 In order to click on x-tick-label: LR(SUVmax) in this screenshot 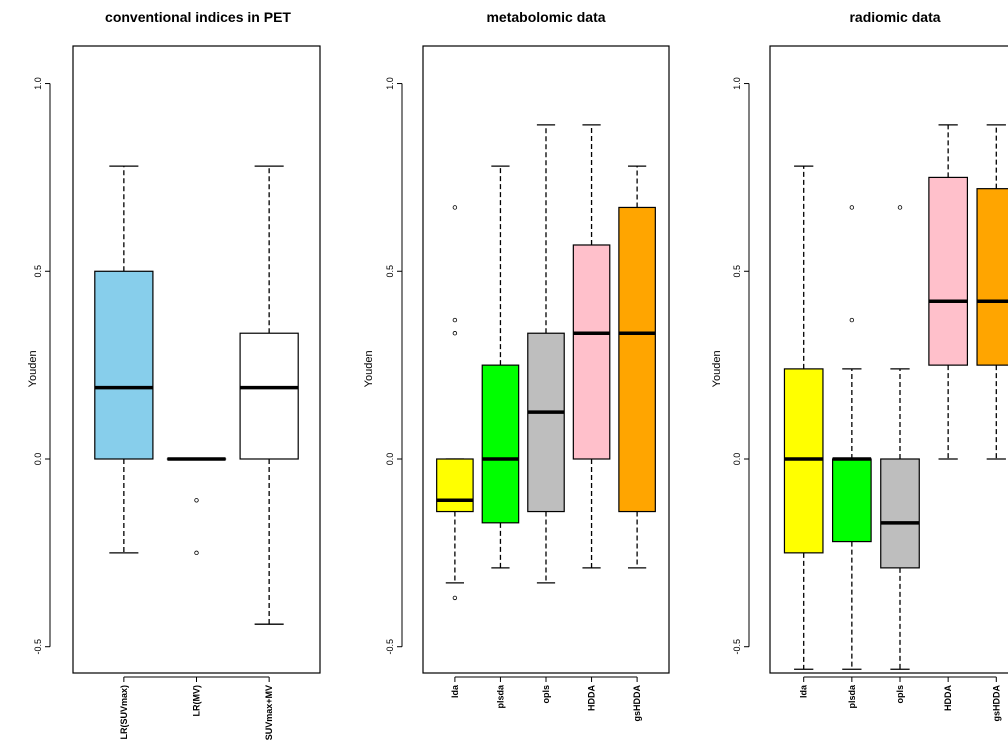, I will do `click(124, 712)`.